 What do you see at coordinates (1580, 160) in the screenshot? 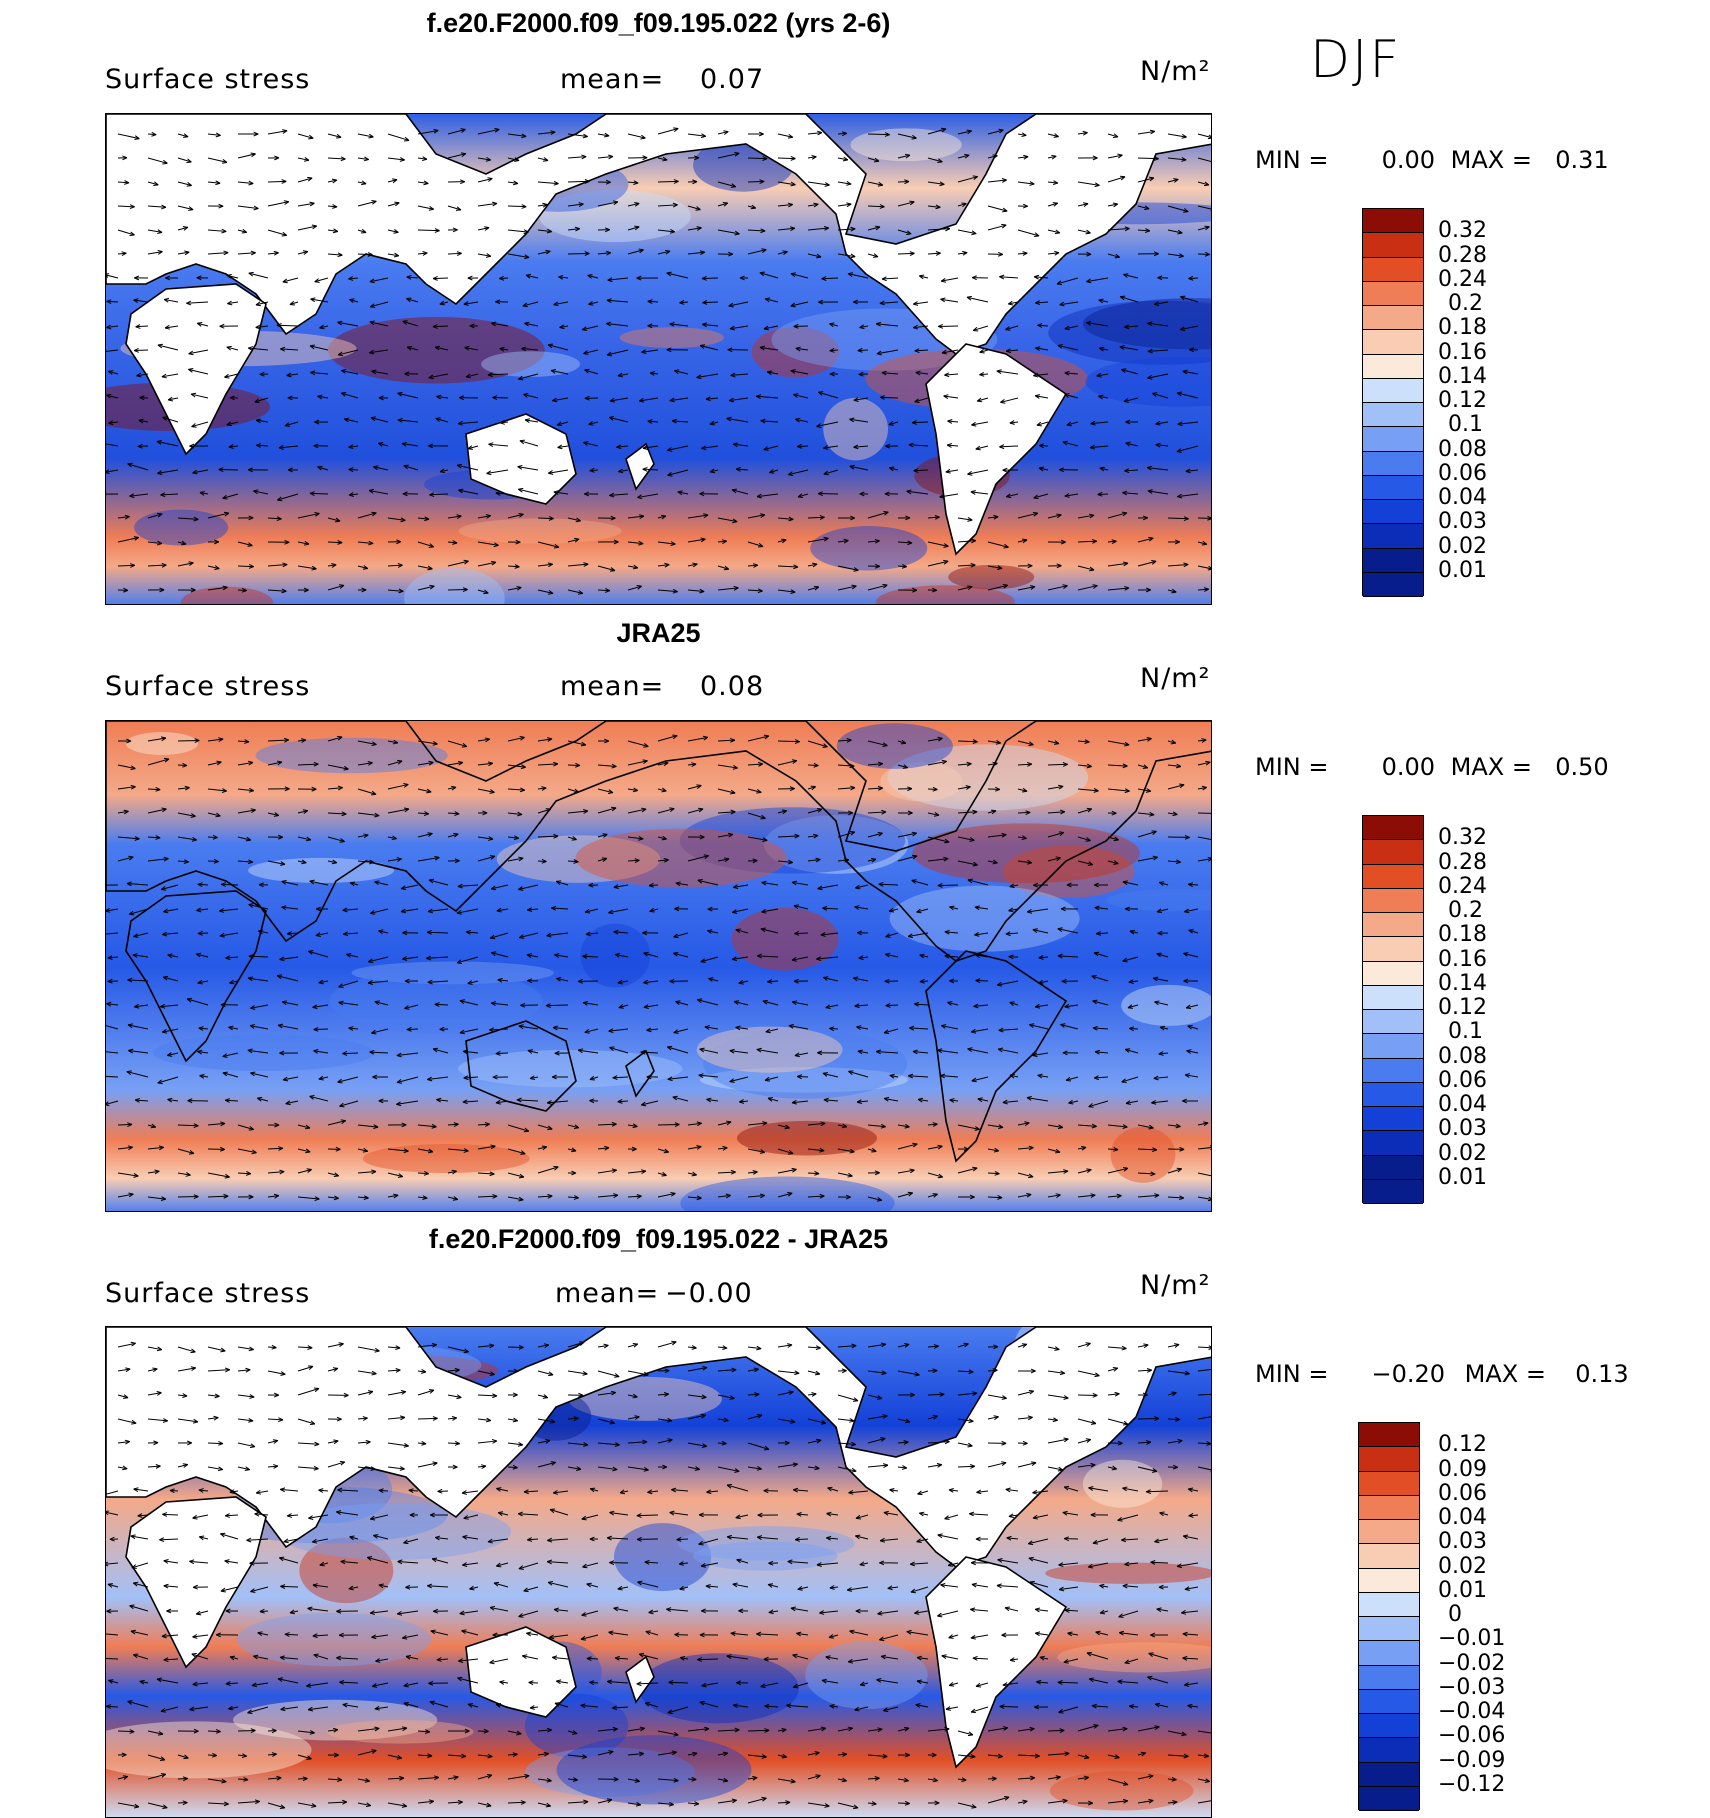
I see `panel-1-max-value: 0.31` at bounding box center [1580, 160].